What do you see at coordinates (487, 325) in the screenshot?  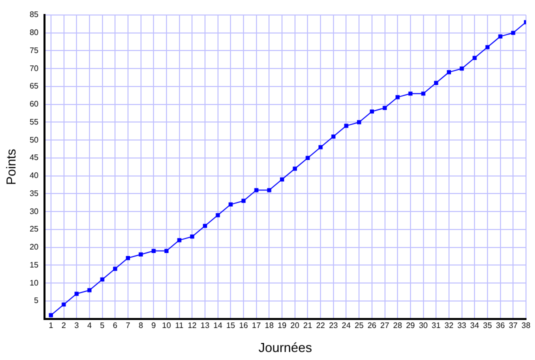 I see `x-tick-label: 35` at bounding box center [487, 325].